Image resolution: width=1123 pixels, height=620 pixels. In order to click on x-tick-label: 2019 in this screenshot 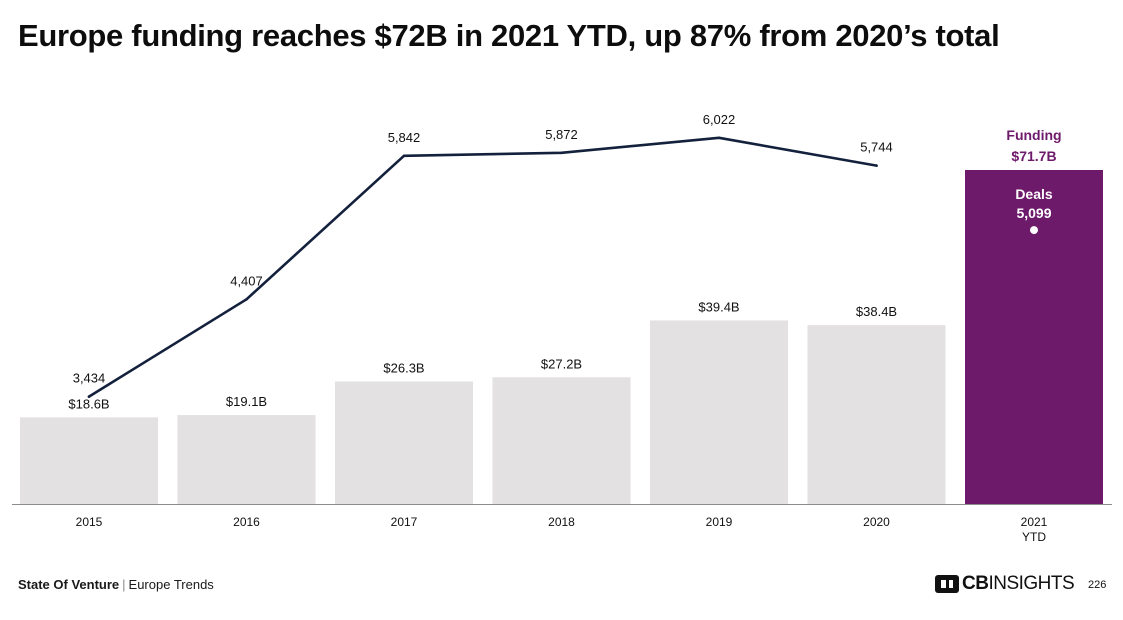, I will do `click(719, 522)`.